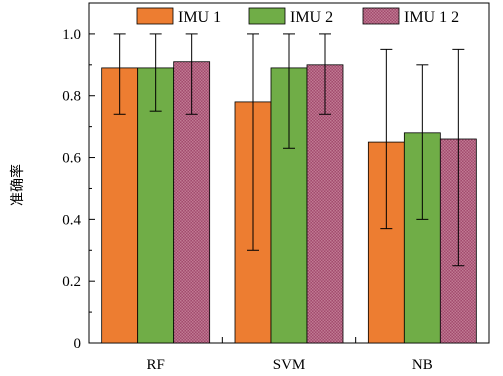  What do you see at coordinates (71, 97) in the screenshot?
I see `y-tick-label: 0.8` at bounding box center [71, 97].